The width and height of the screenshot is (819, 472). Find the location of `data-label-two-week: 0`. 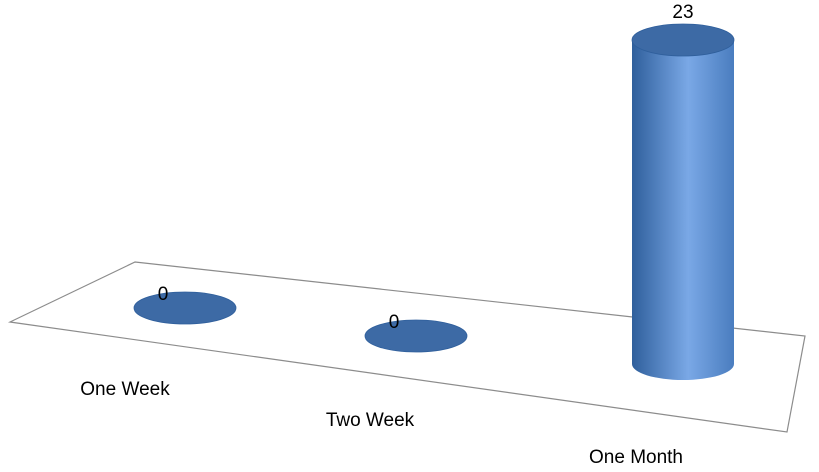

data-label-two-week: 0 is located at coordinates (394, 322).